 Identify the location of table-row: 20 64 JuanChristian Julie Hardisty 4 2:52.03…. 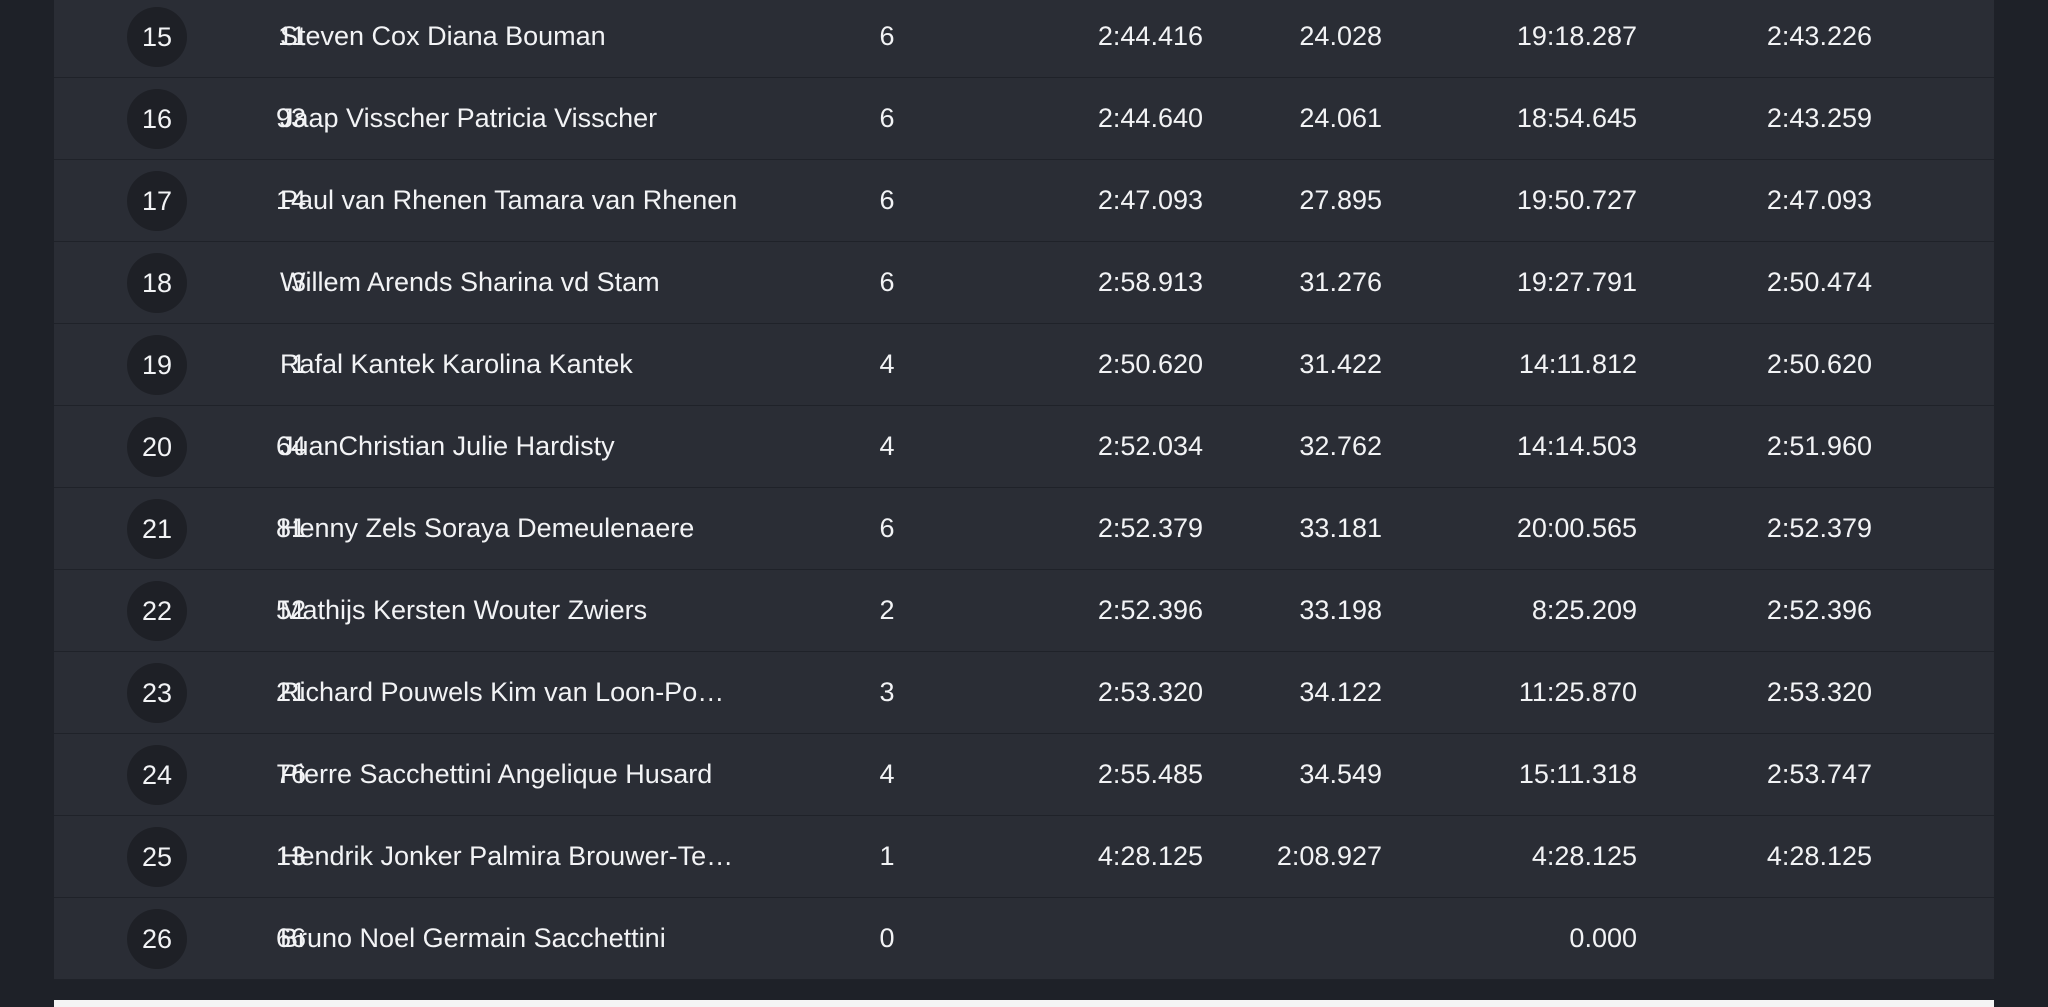
(1024, 447).